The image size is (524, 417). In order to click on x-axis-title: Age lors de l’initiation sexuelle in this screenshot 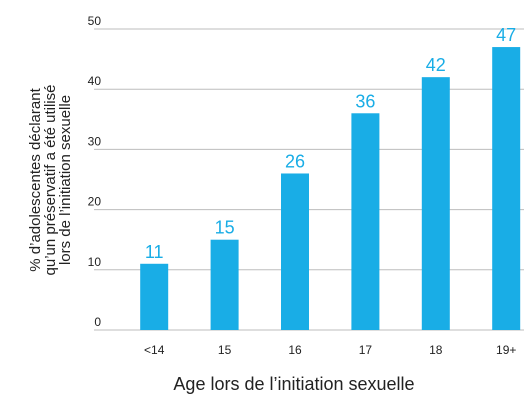, I will do `click(293, 384)`.